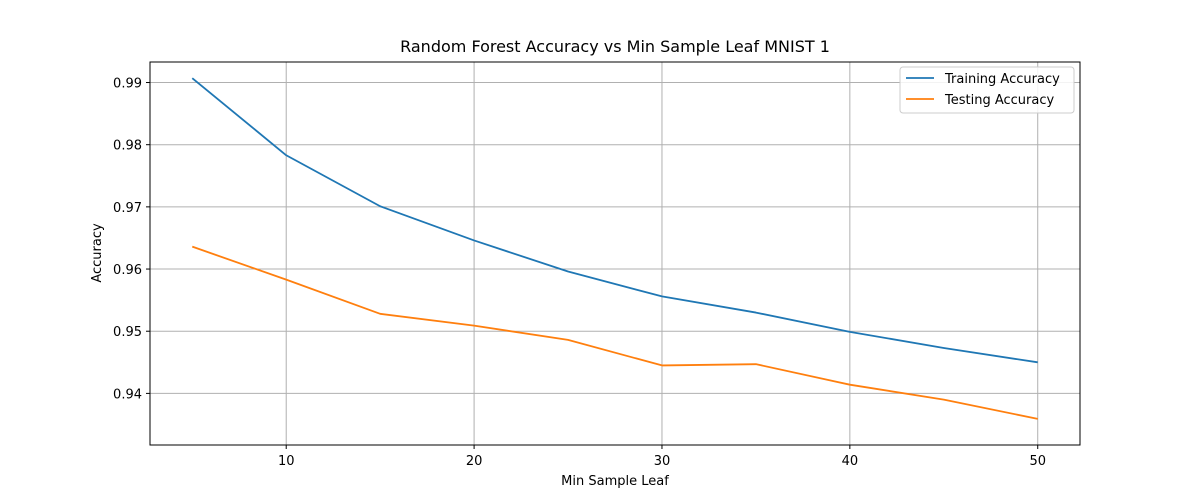 This screenshot has height=500, width=1200. What do you see at coordinates (474, 461) in the screenshot?
I see `x-tick-label: 20` at bounding box center [474, 461].